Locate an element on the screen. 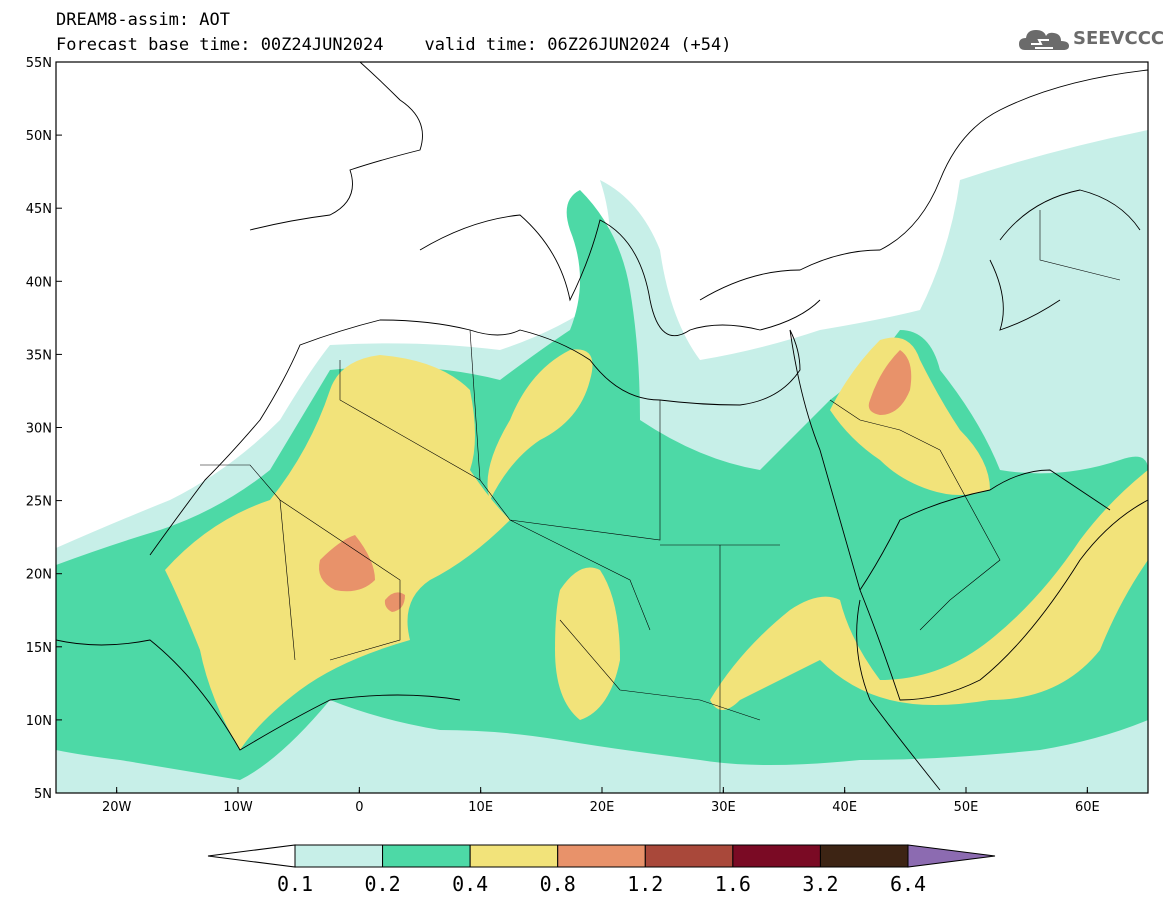 The width and height of the screenshot is (1165, 905). lon-tick-label: 10E is located at coordinates (480, 807).